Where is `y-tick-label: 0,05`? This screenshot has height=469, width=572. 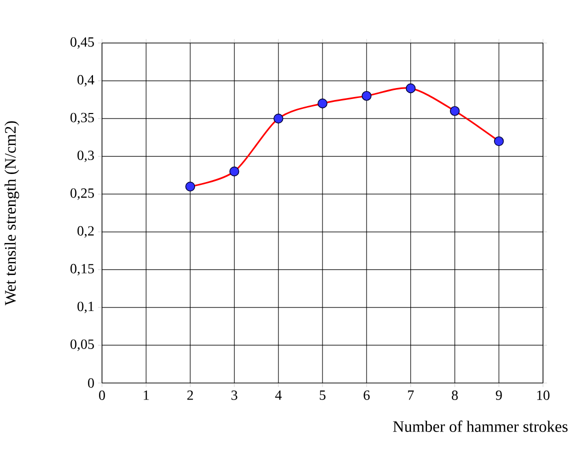
y-tick-label: 0,05 is located at coordinates (82, 345).